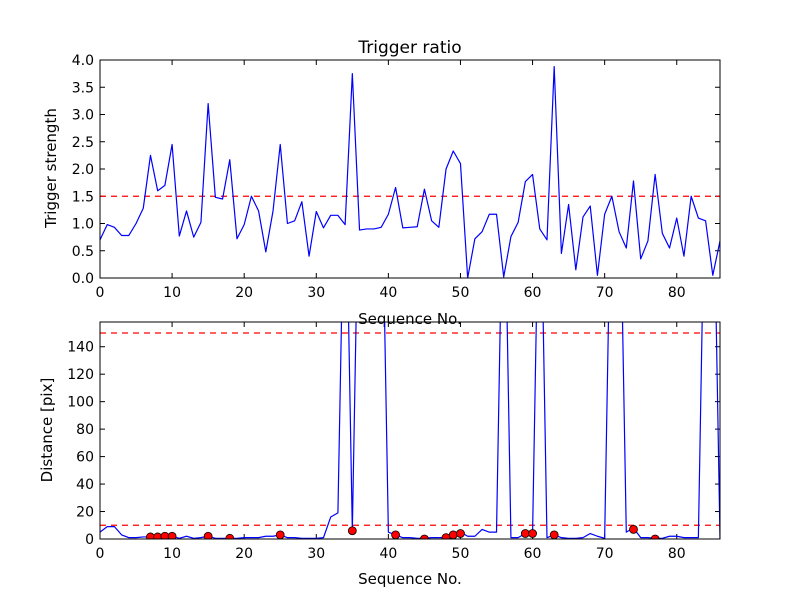 This screenshot has height=600, width=800. What do you see at coordinates (83, 170) in the screenshot?
I see `y-tick-label: 2.0` at bounding box center [83, 170].